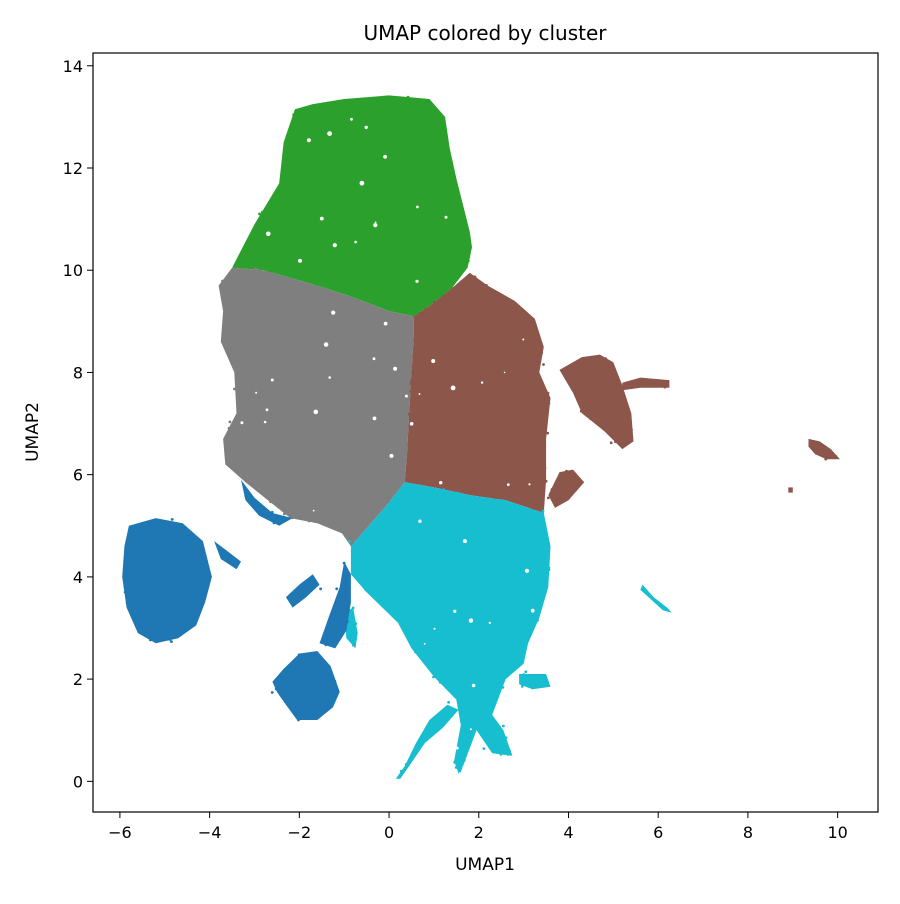  What do you see at coordinates (300, 832) in the screenshot?
I see `x-tick-label: −2` at bounding box center [300, 832].